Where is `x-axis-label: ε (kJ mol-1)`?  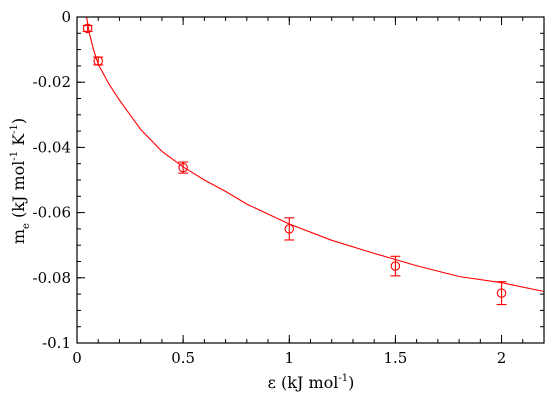 x-axis-label: ε (kJ mol-1) is located at coordinates (311, 382).